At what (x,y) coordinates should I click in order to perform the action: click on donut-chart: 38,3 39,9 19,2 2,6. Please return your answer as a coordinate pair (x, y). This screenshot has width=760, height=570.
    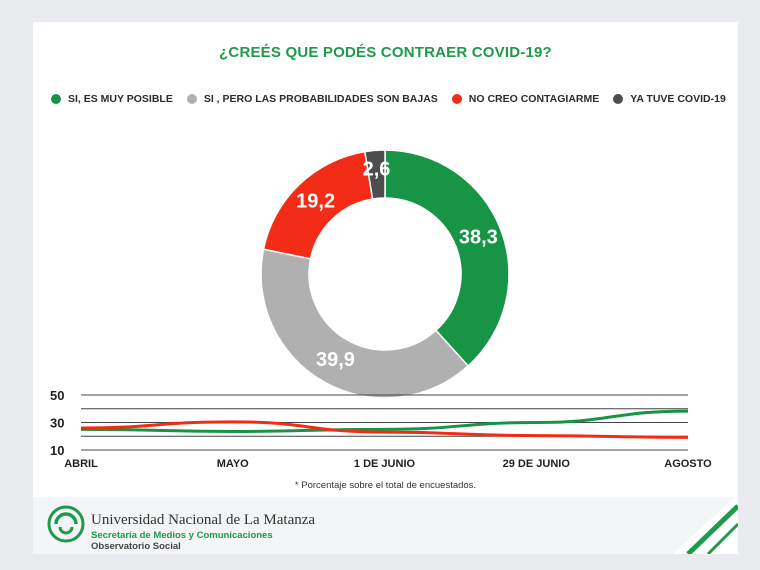
    Looking at the image, I should click on (385, 274).